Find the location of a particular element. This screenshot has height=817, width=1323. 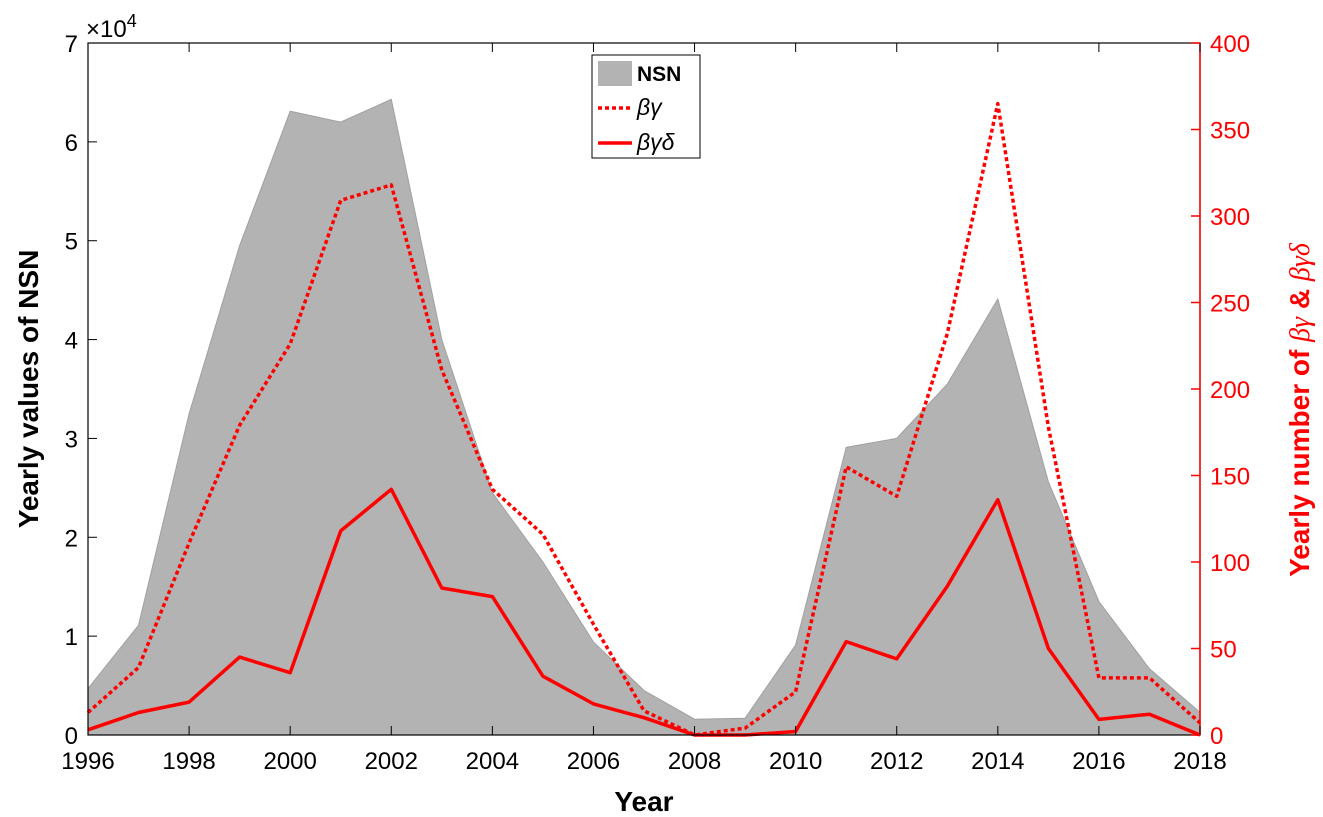

legend-label-bgd: βγδ is located at coordinates (655, 142).